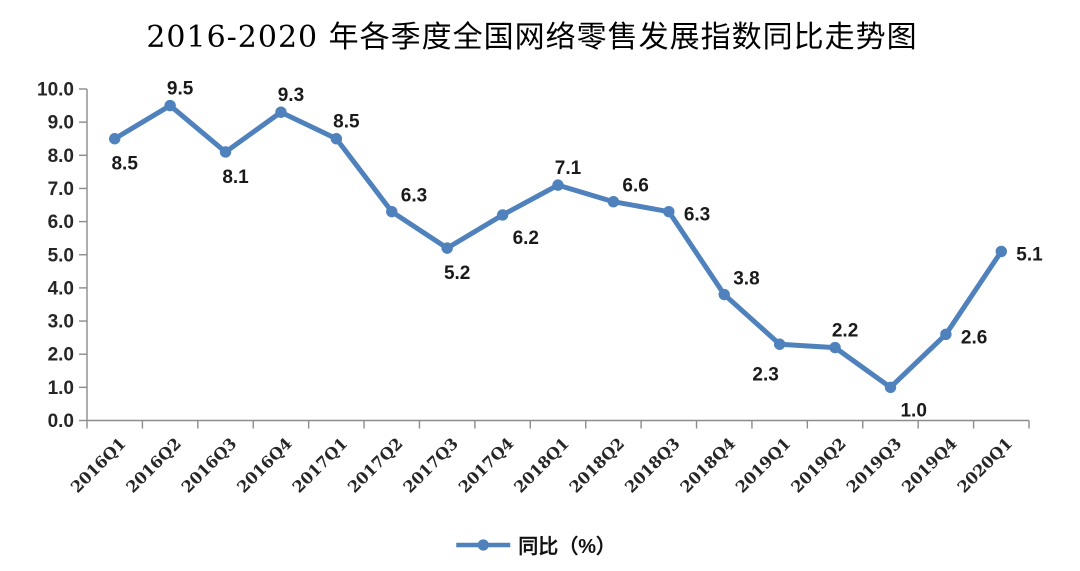  Describe the element at coordinates (929, 465) in the screenshot. I see `x-tick-label: 2019Q4` at that location.